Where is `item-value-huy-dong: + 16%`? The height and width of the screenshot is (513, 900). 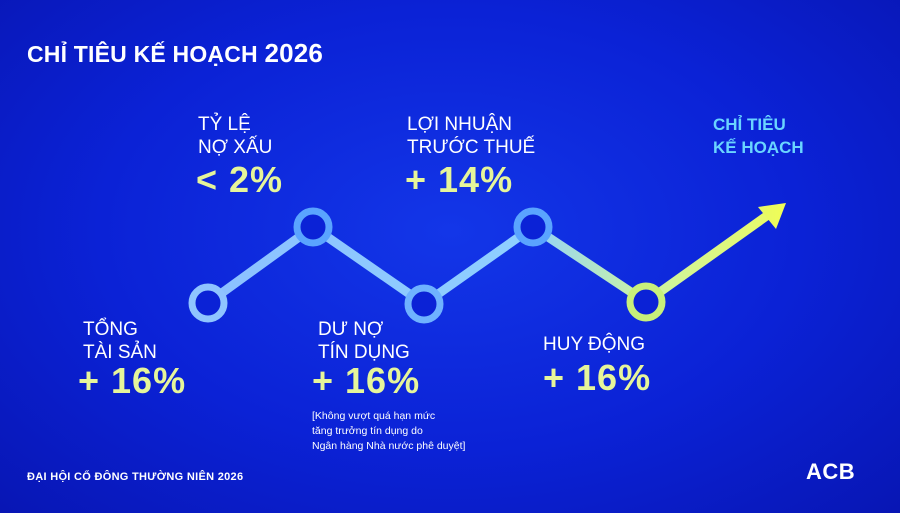
item-value-huy-dong: + 16% is located at coordinates (597, 377).